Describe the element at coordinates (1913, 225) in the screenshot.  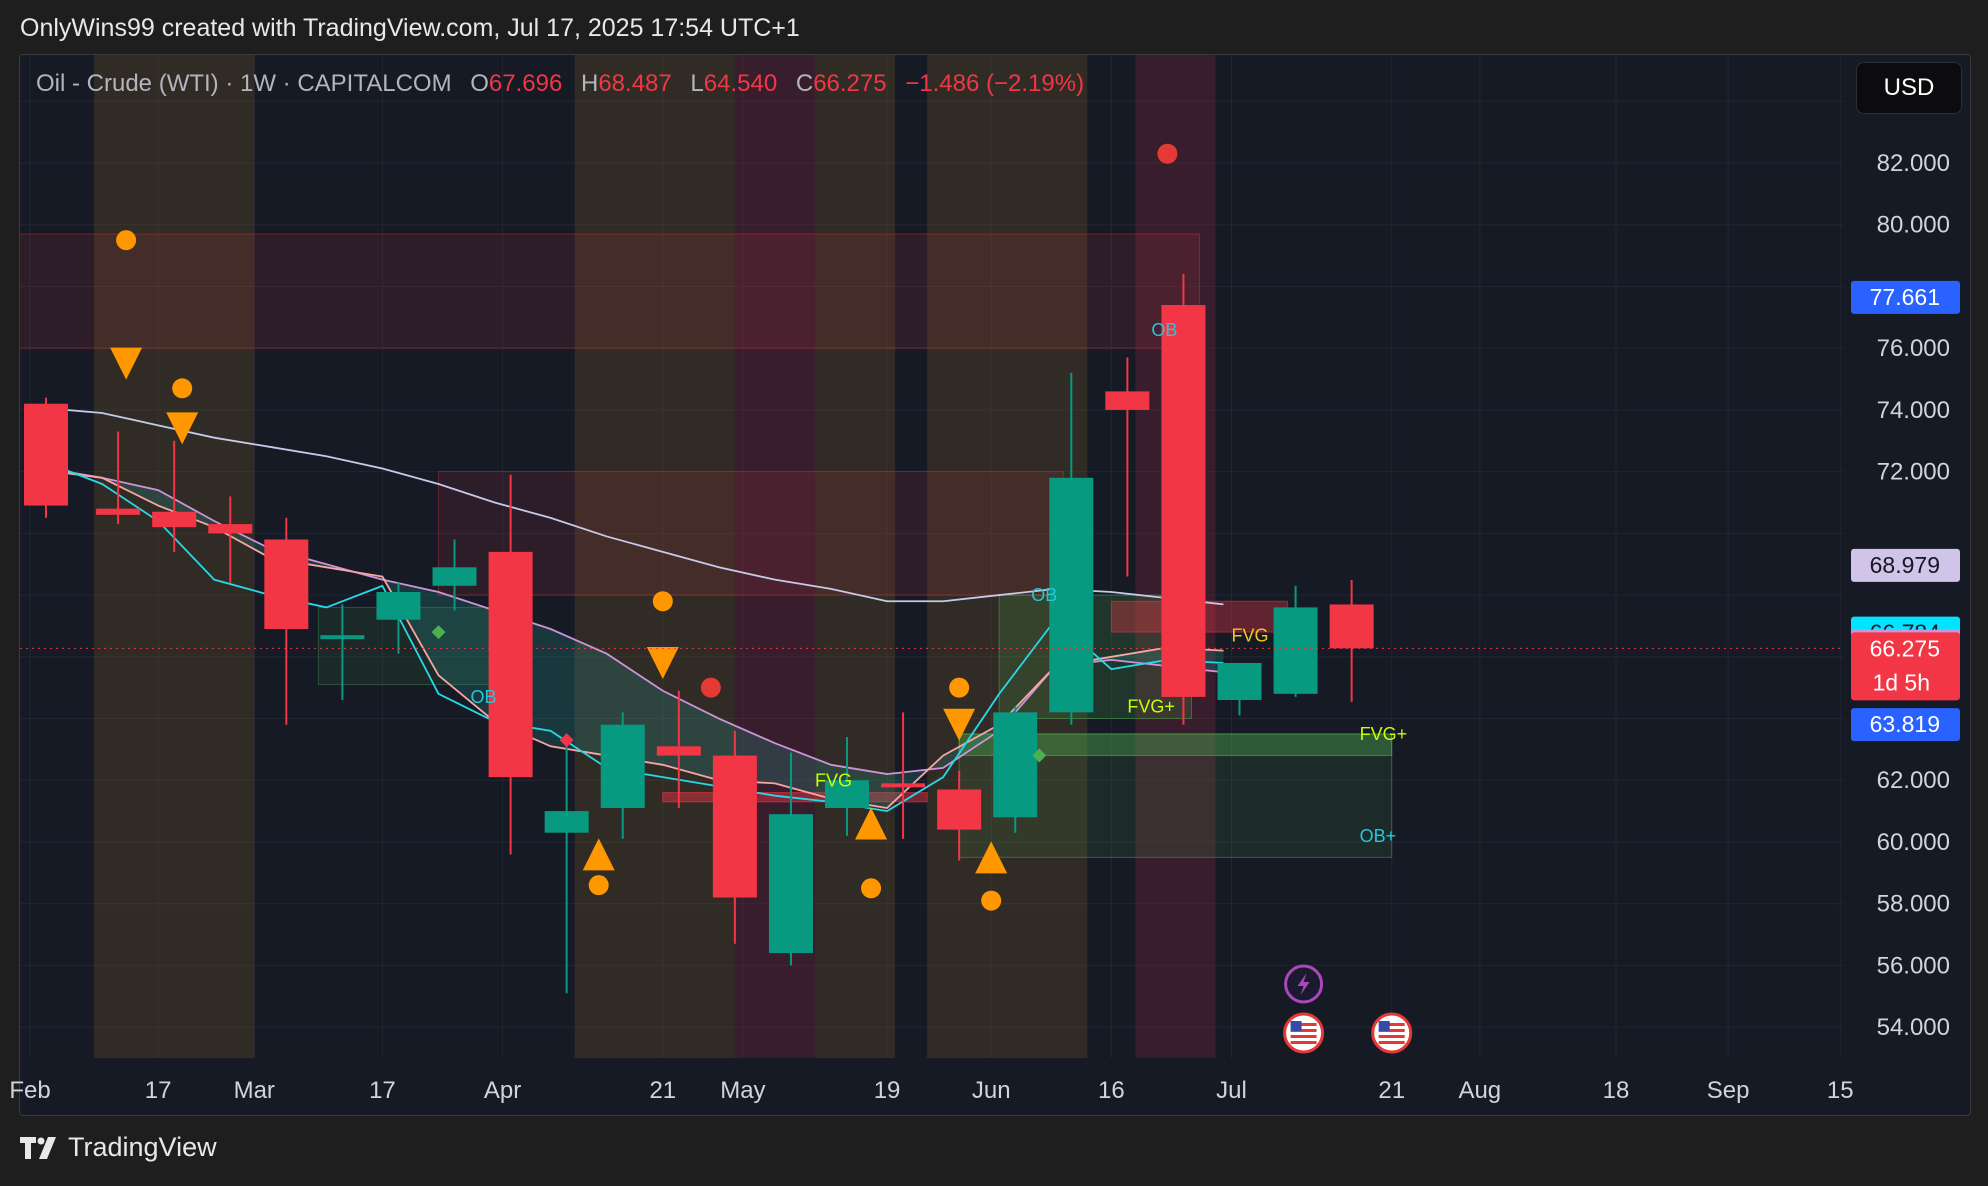
I see `y-tick-label: 80.000` at that location.